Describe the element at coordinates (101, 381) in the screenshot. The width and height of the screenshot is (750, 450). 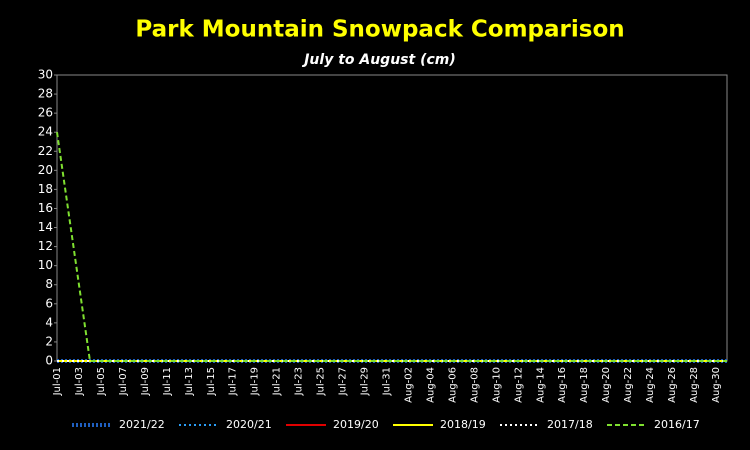
I see `x-tick-label: Jul-05` at that location.